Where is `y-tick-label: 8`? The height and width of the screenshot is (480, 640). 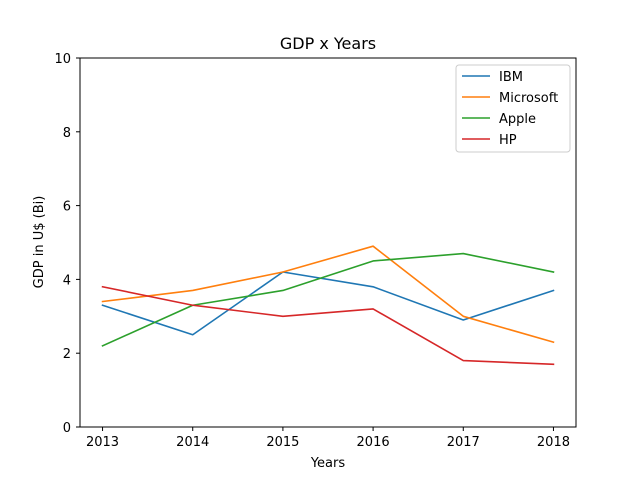
y-tick-label: 8 is located at coordinates (67, 133).